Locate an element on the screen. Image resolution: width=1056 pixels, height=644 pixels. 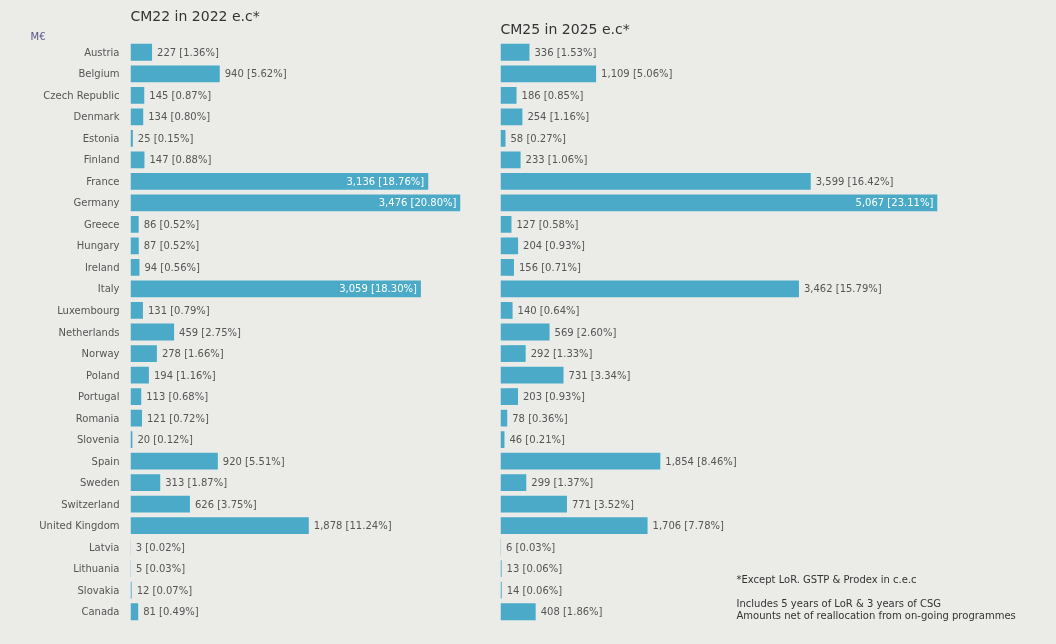
y-tick-label: Portugal is located at coordinates (99, 397).